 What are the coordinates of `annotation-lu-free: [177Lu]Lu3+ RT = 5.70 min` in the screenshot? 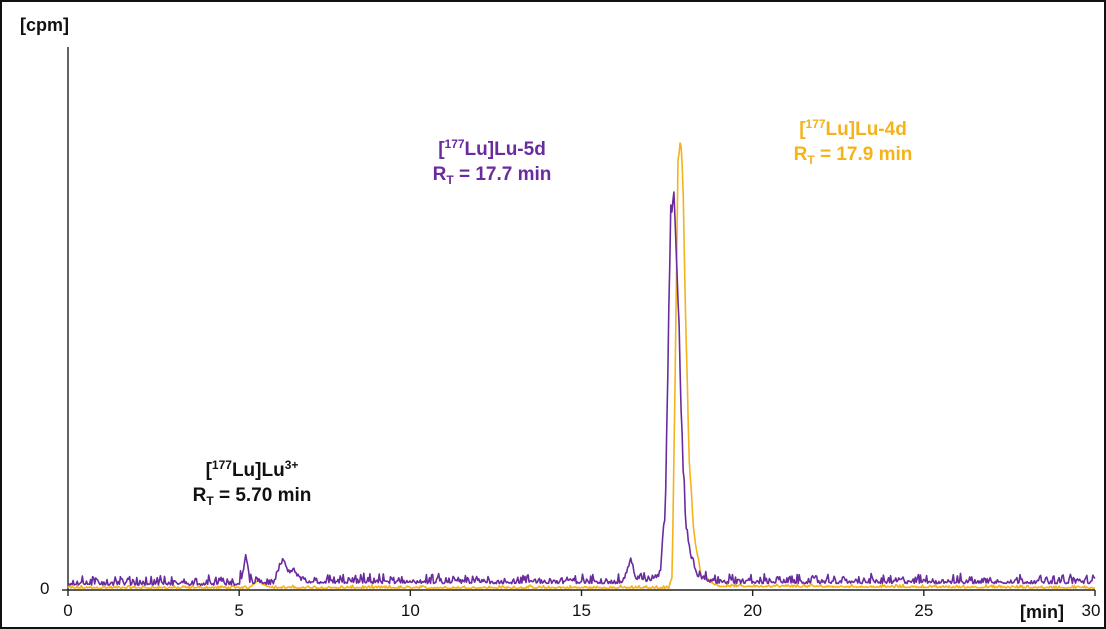 It's located at (252, 483).